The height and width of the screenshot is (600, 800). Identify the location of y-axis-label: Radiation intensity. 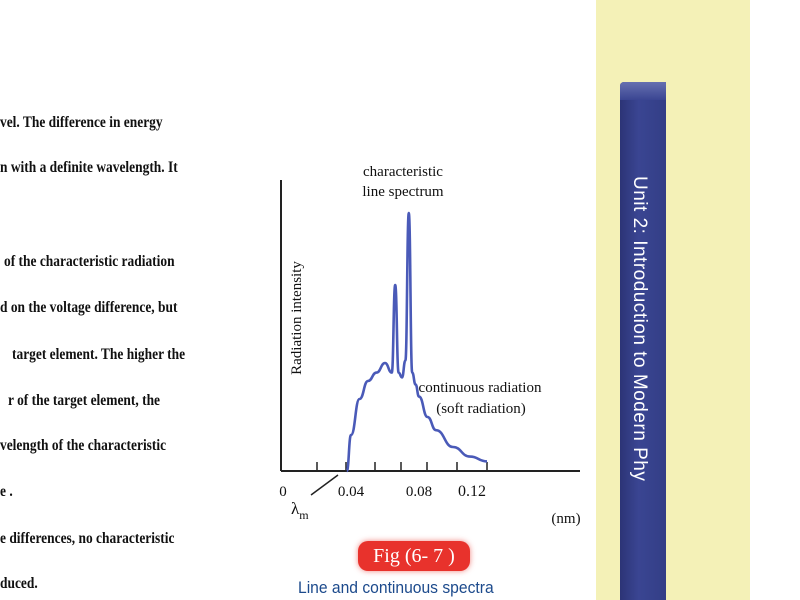
(297, 318).